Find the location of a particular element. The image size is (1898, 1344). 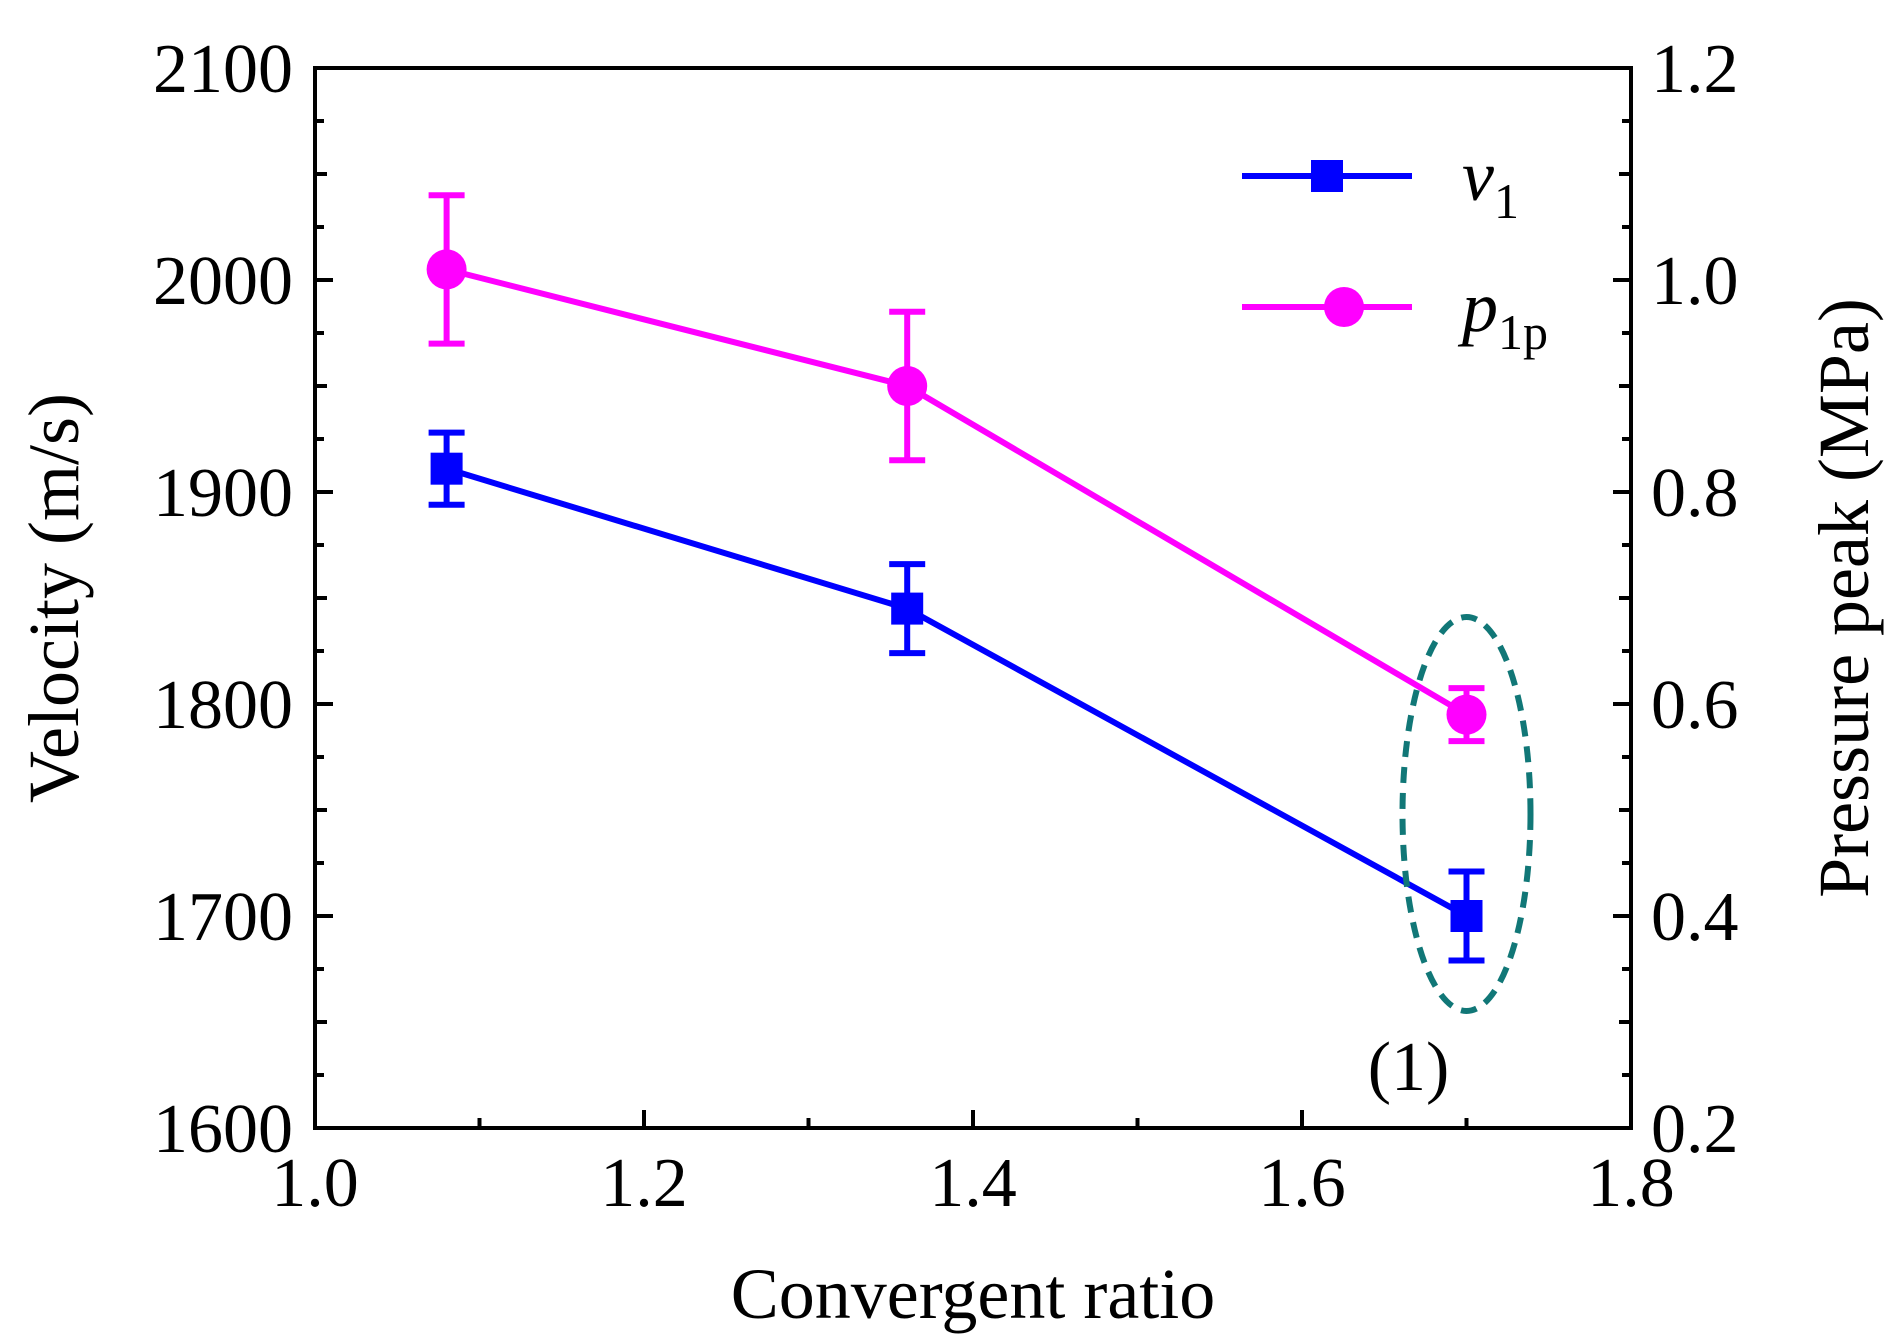

y-tick-label: 2000 is located at coordinates (223, 281).